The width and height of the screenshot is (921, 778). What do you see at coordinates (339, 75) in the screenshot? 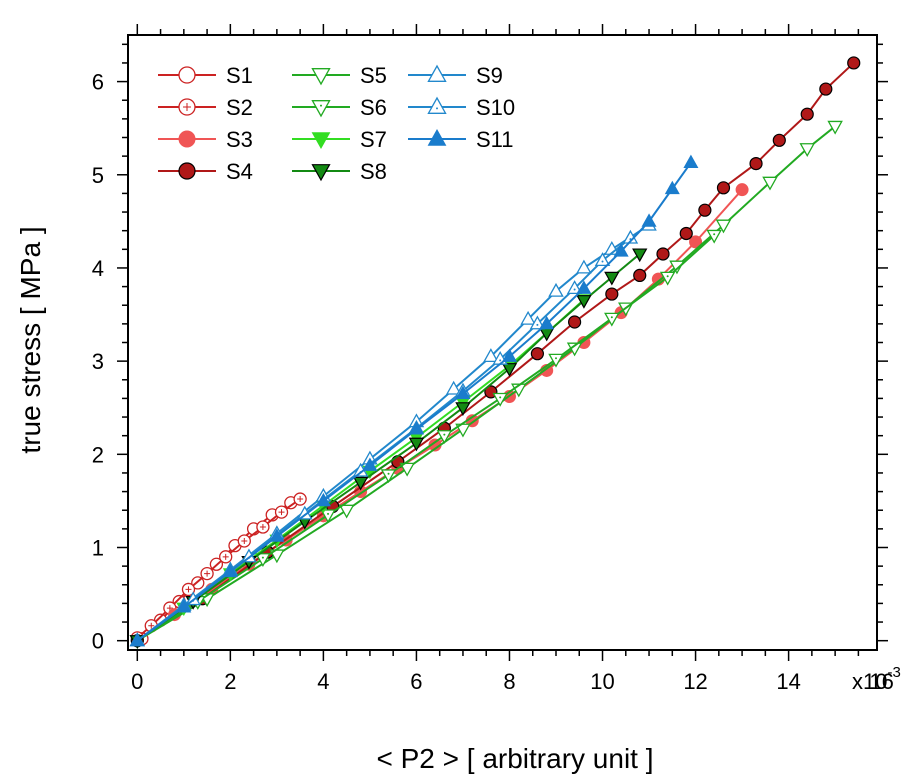
I see `legend-item-s5: S5` at bounding box center [339, 75].